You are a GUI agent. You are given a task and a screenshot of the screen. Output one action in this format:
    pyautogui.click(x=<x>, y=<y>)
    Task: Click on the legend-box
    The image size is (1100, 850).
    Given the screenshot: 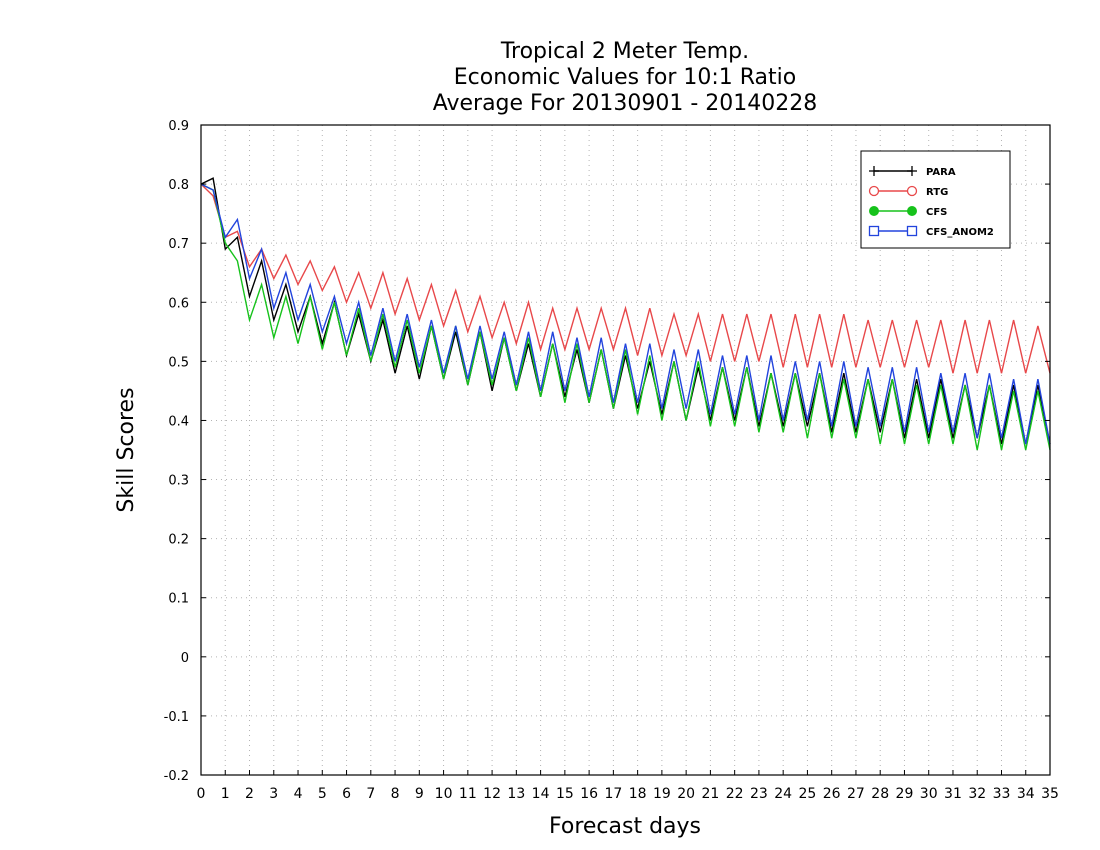 What is the action you would take?
    pyautogui.click(x=935, y=199)
    